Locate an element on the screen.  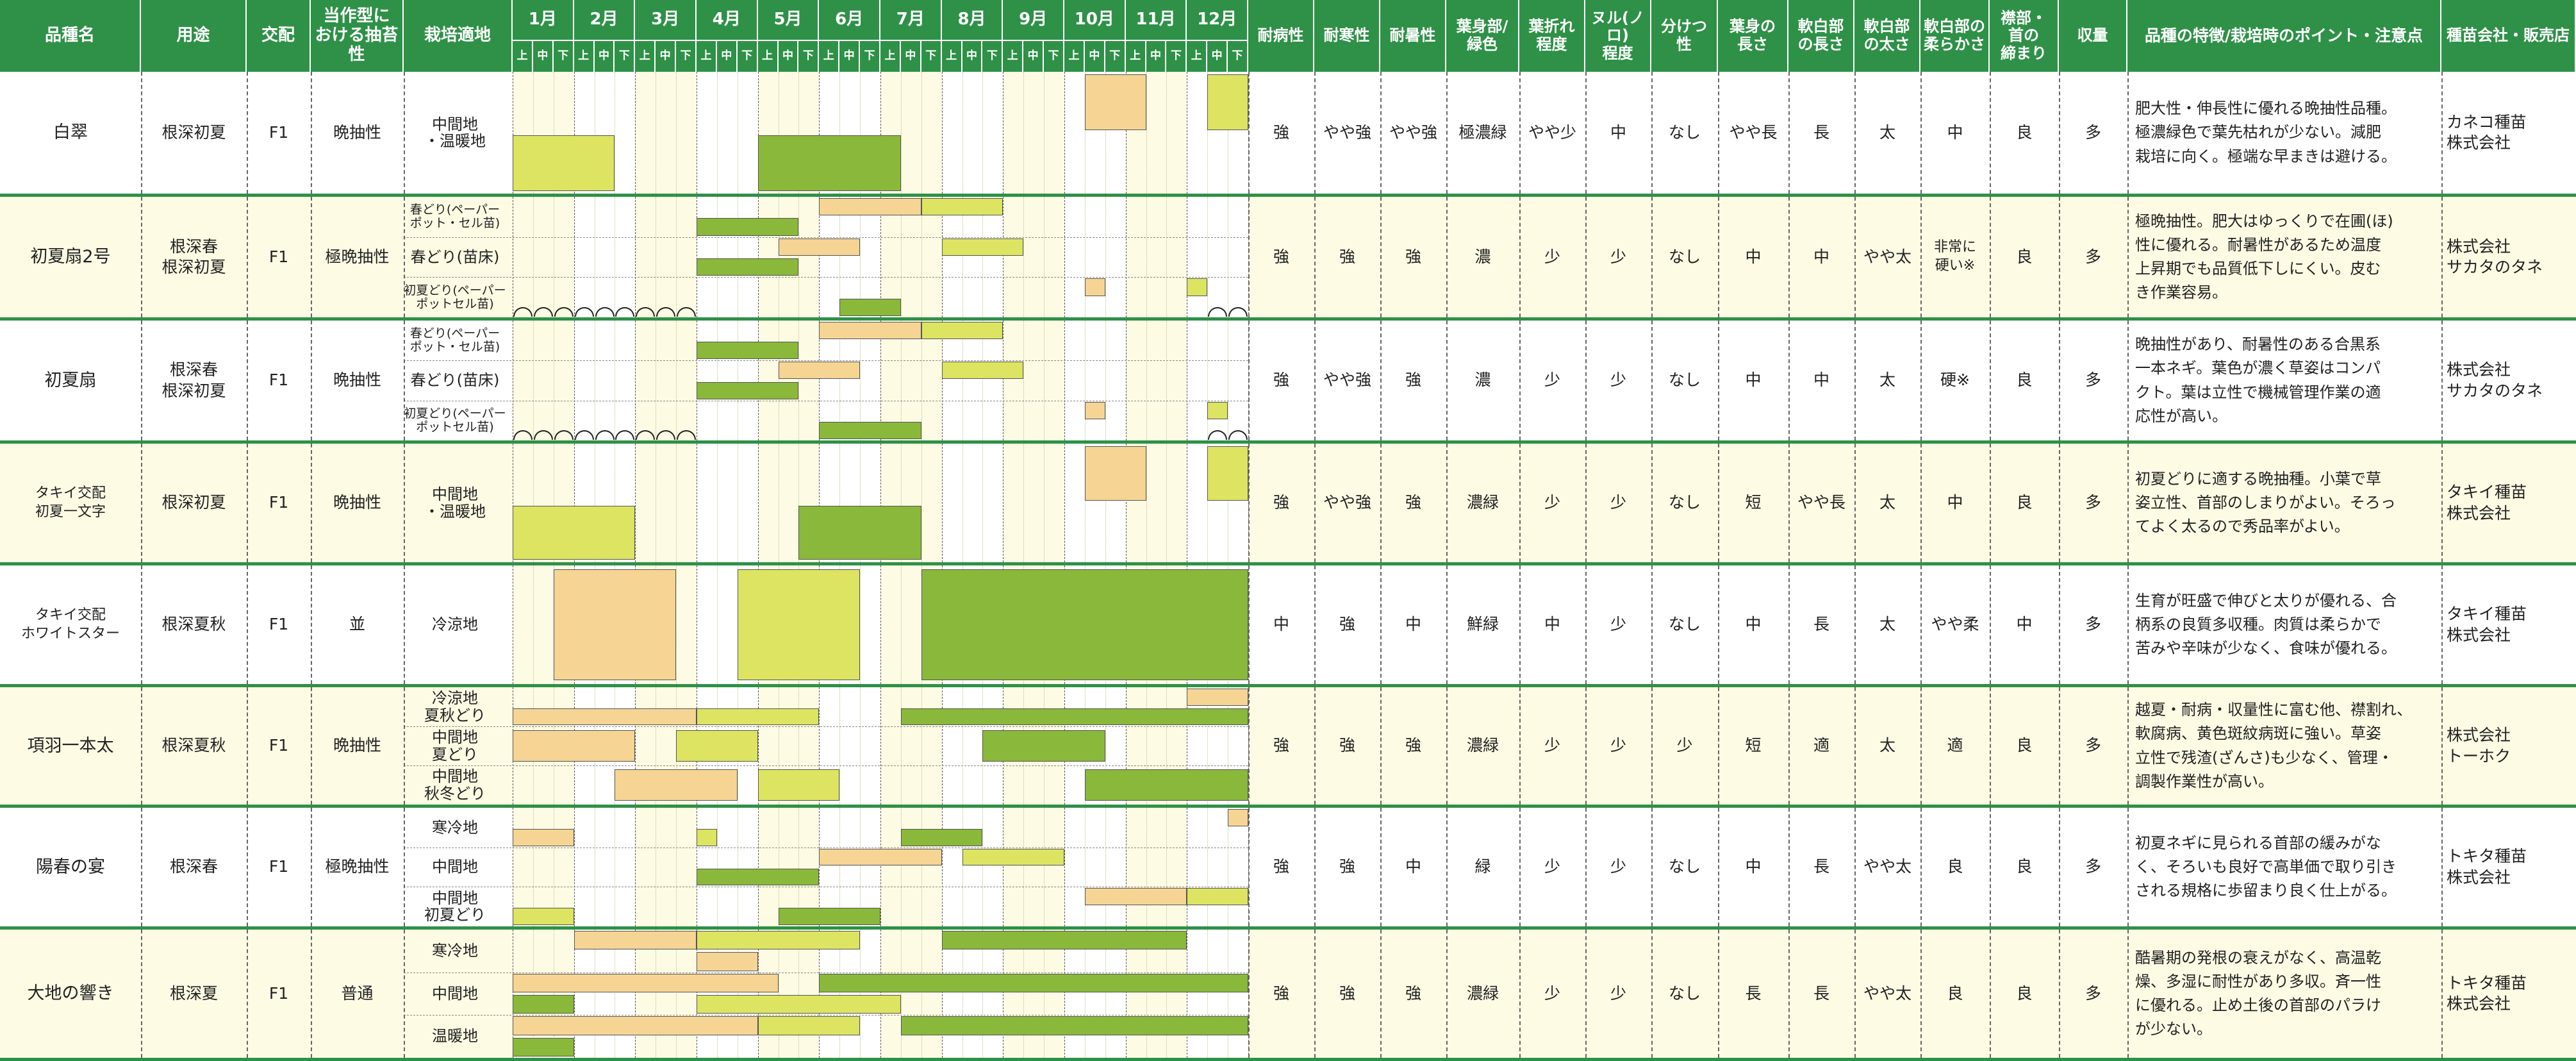
trait-cell: 強 is located at coordinates (1413, 380).